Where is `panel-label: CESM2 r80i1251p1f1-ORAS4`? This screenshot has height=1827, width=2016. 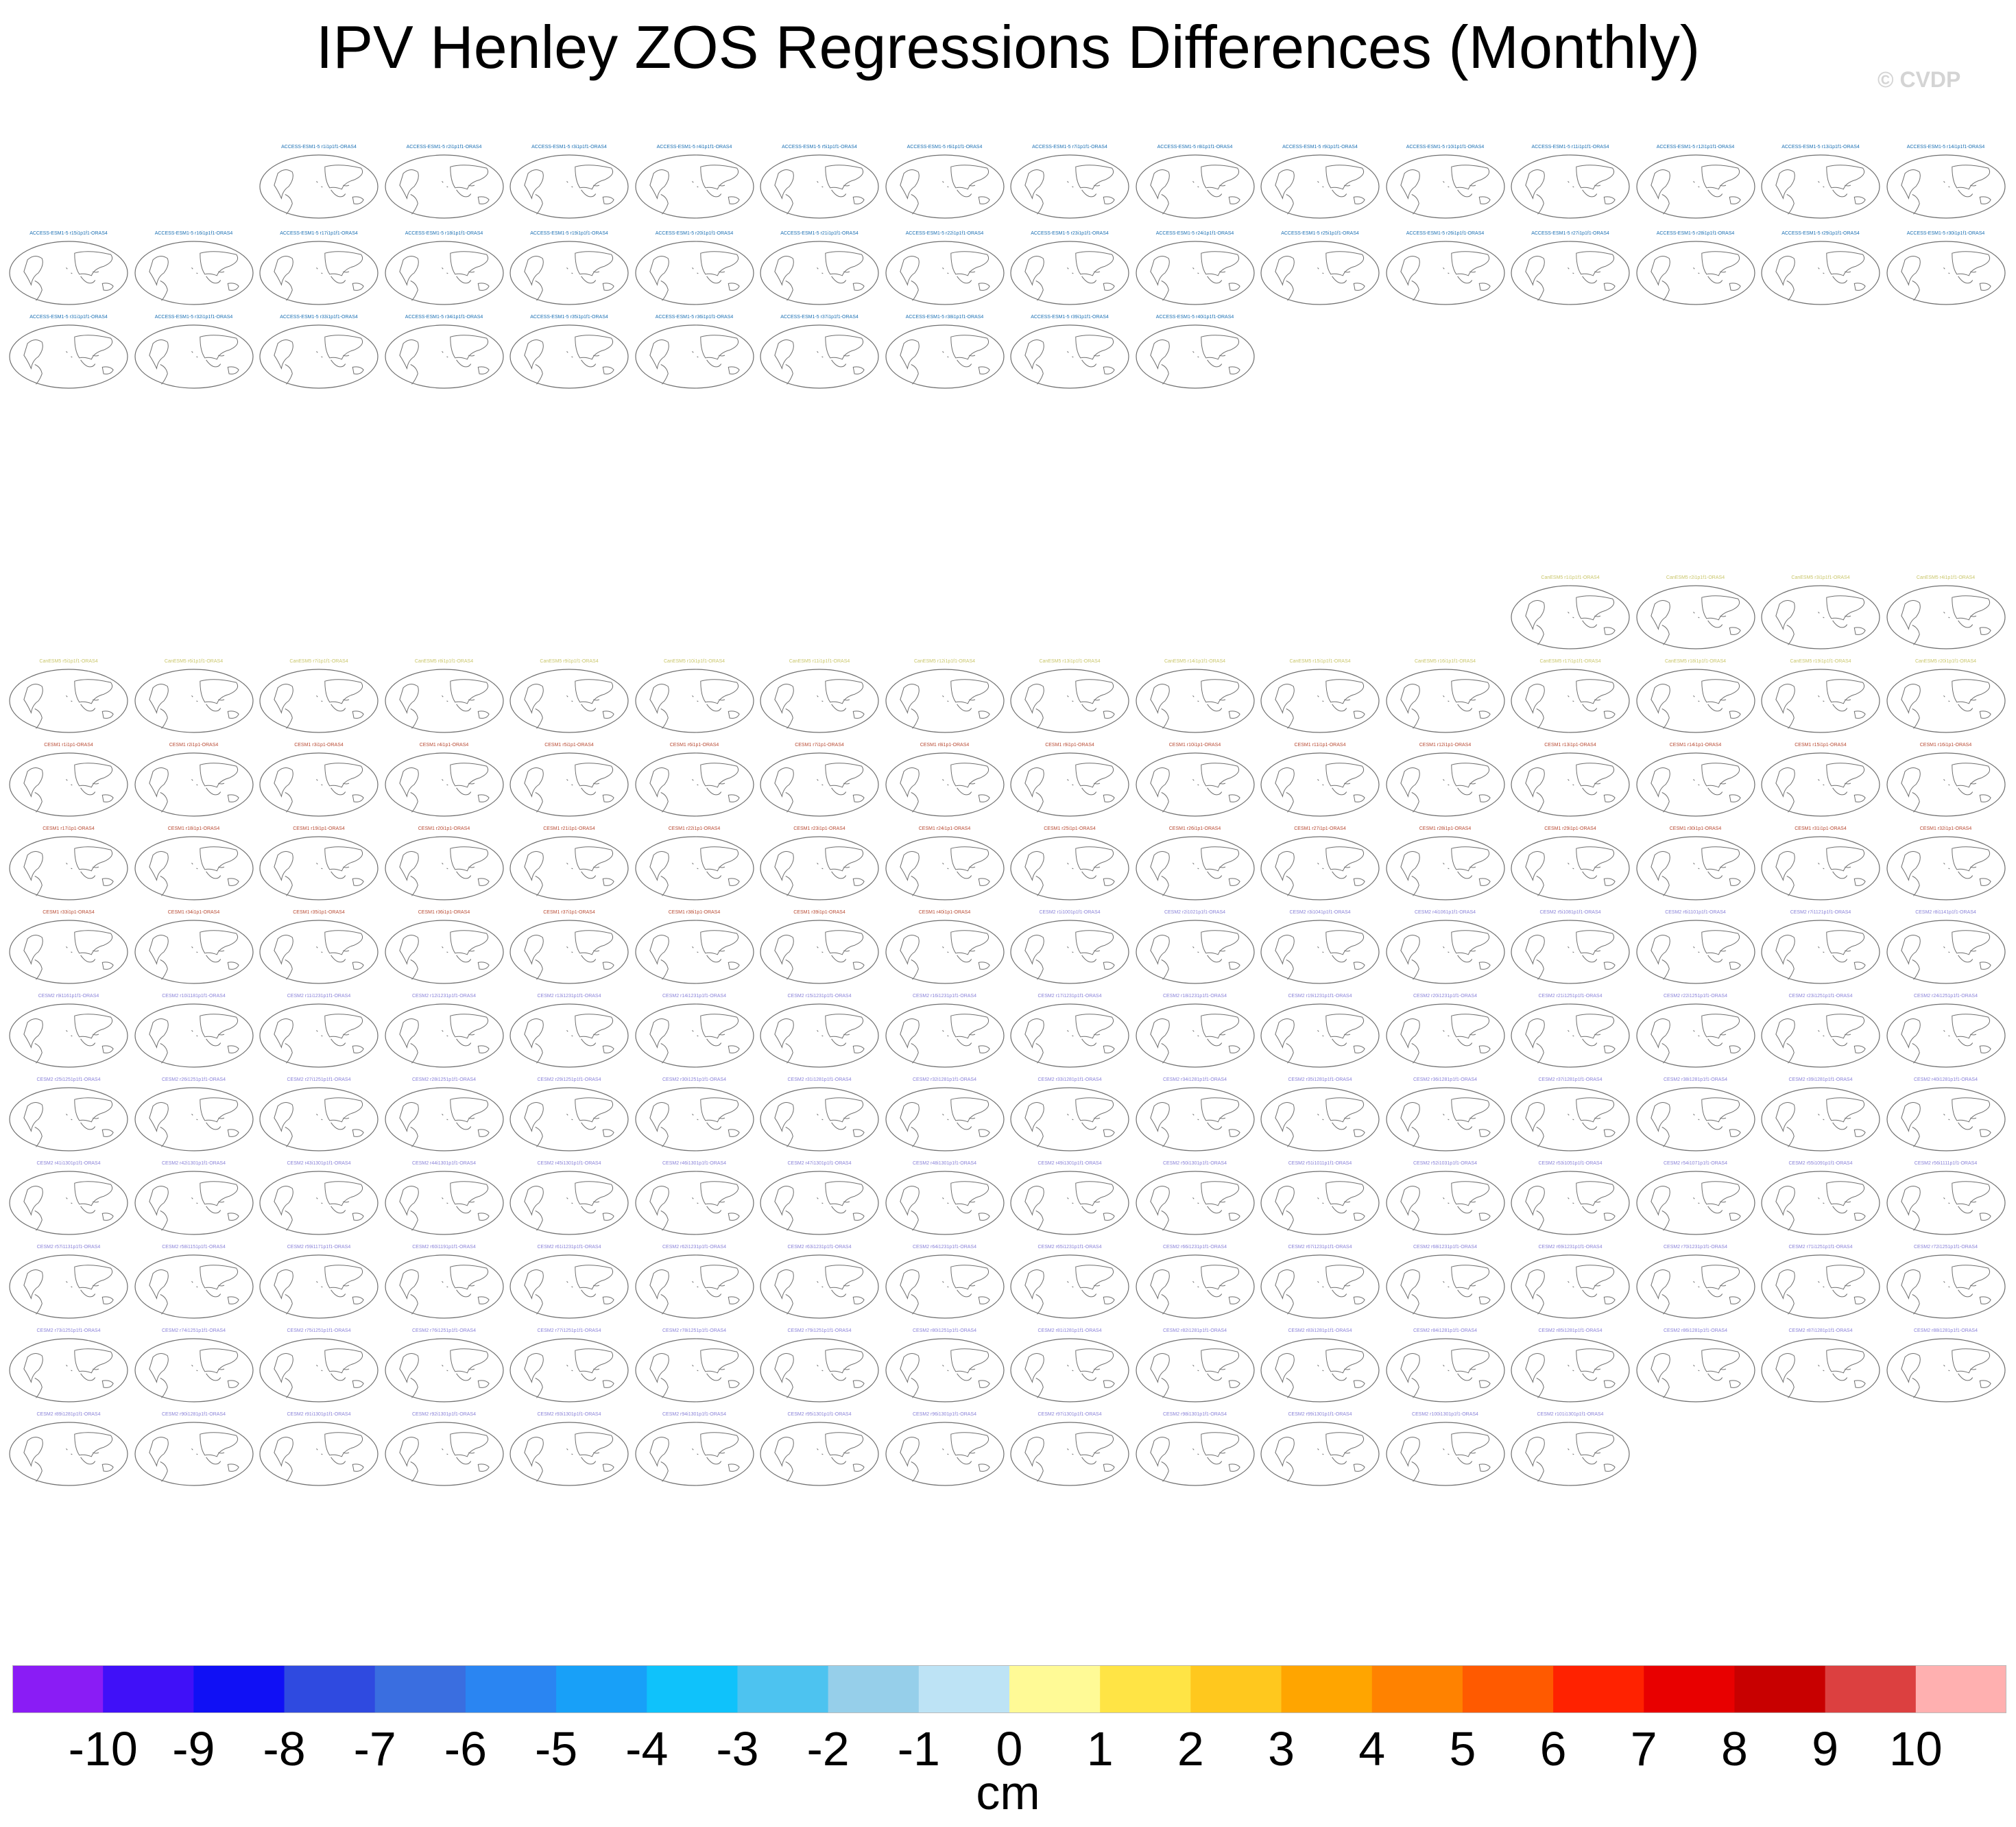
panel-label: CESM2 r80i1251p1f1-ORAS4 is located at coordinates (944, 1330).